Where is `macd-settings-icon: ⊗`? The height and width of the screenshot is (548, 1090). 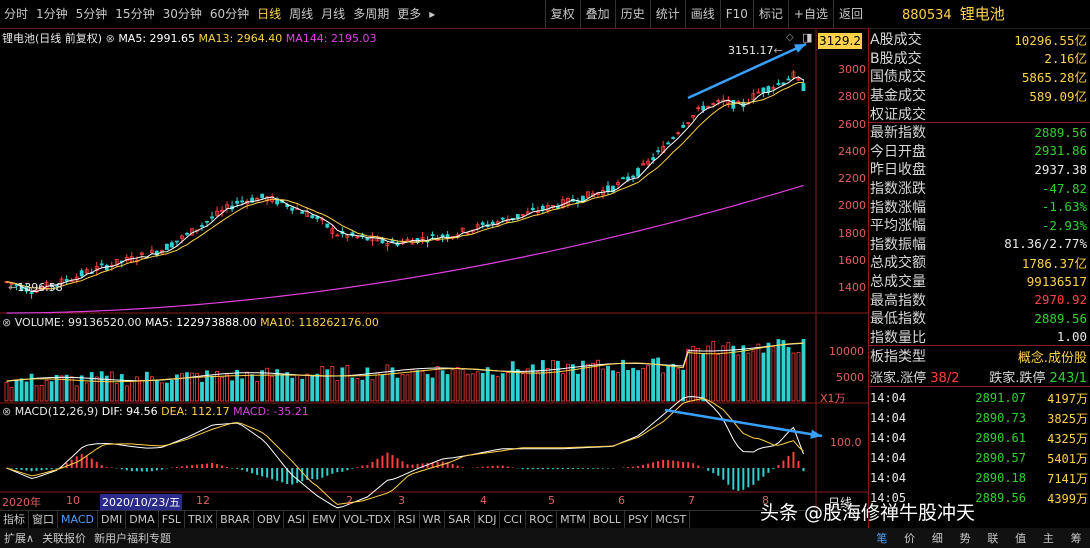
macd-settings-icon: ⊗ is located at coordinates (7, 411).